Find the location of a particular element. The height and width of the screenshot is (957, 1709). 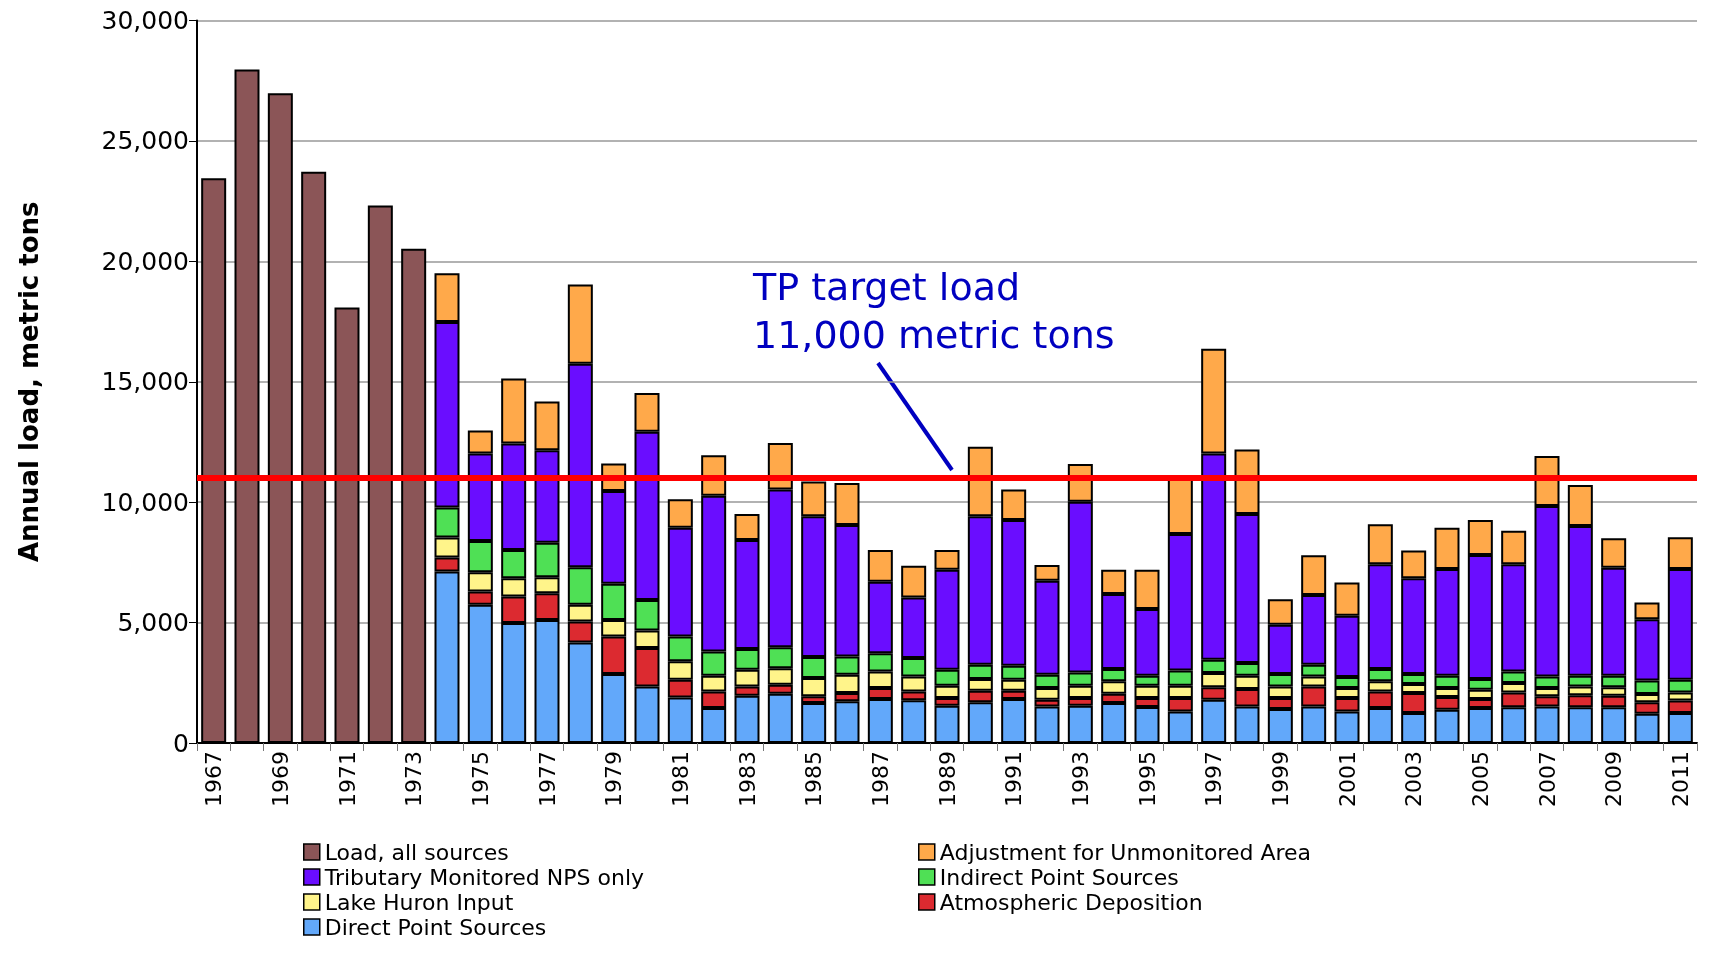

y-tick-label: 0 is located at coordinates (181, 743).